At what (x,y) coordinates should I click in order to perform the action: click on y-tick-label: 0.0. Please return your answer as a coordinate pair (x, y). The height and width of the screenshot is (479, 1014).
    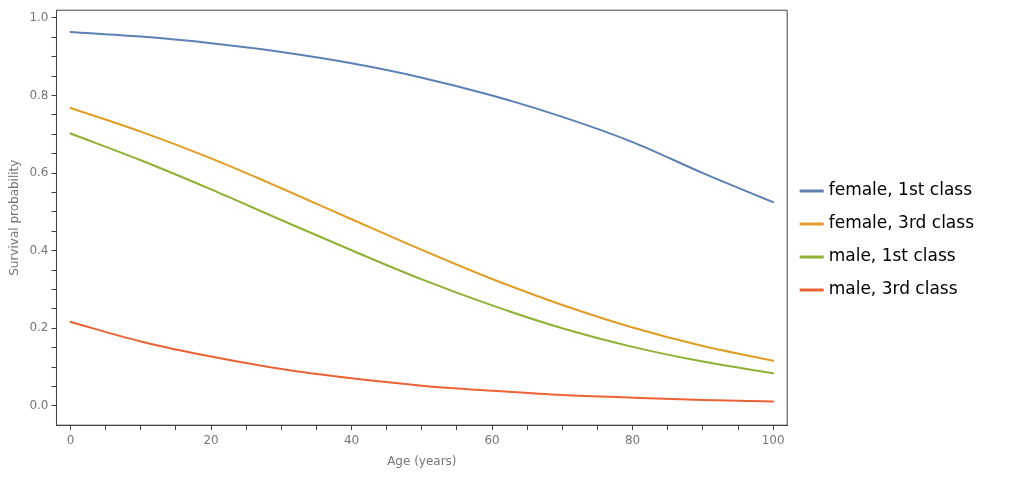
    Looking at the image, I should click on (39, 404).